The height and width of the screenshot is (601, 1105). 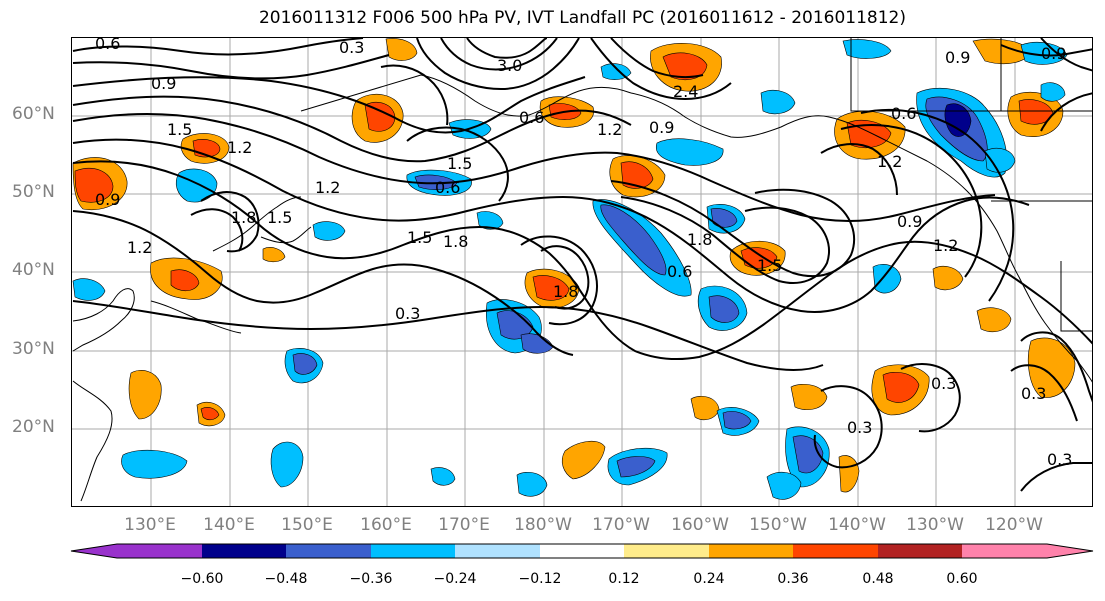 I want to click on colorbar-segments, so click(x=582, y=551).